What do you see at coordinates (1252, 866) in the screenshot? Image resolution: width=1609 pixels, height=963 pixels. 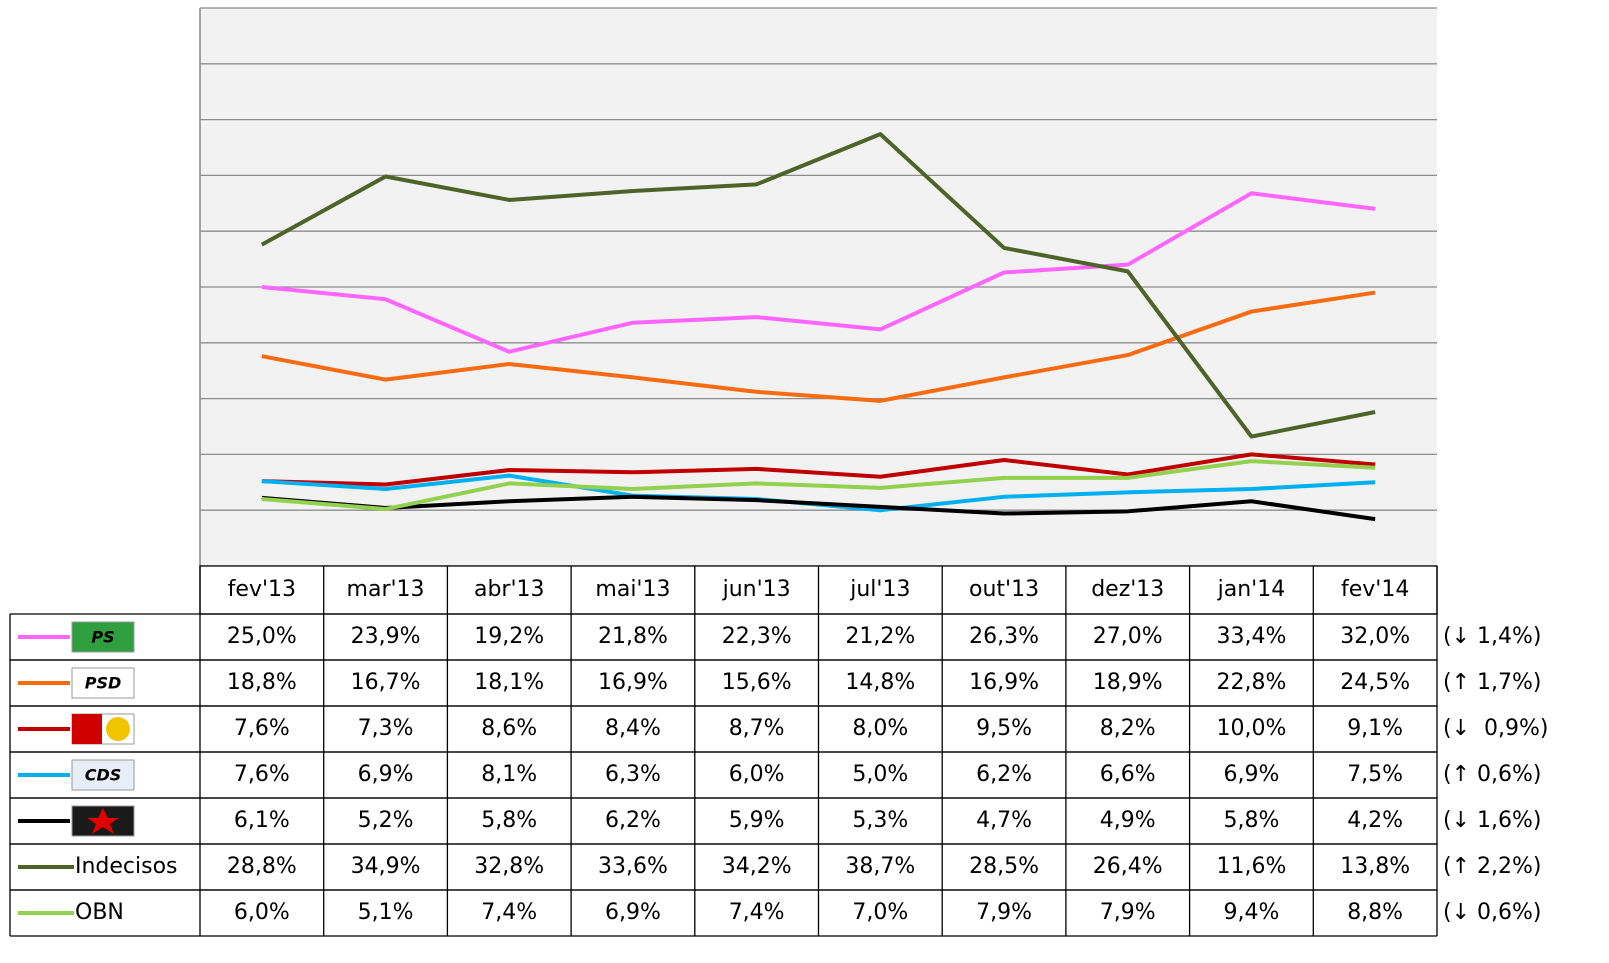 I see `data-label: 11,6%` at bounding box center [1252, 866].